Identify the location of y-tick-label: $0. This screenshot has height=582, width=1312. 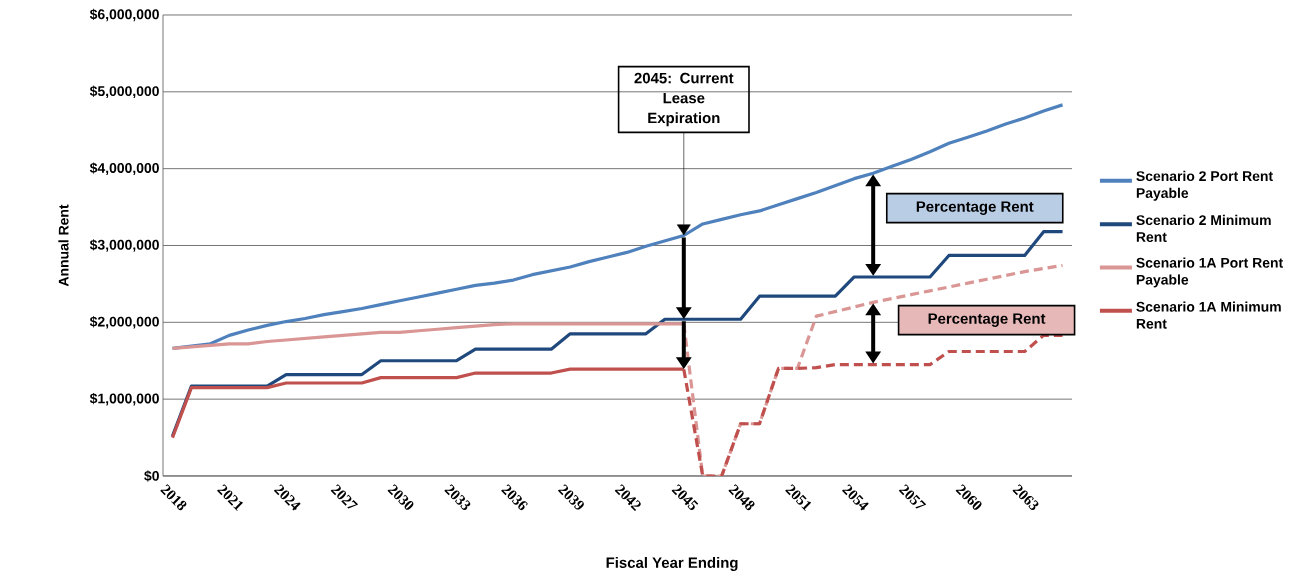
(151, 476).